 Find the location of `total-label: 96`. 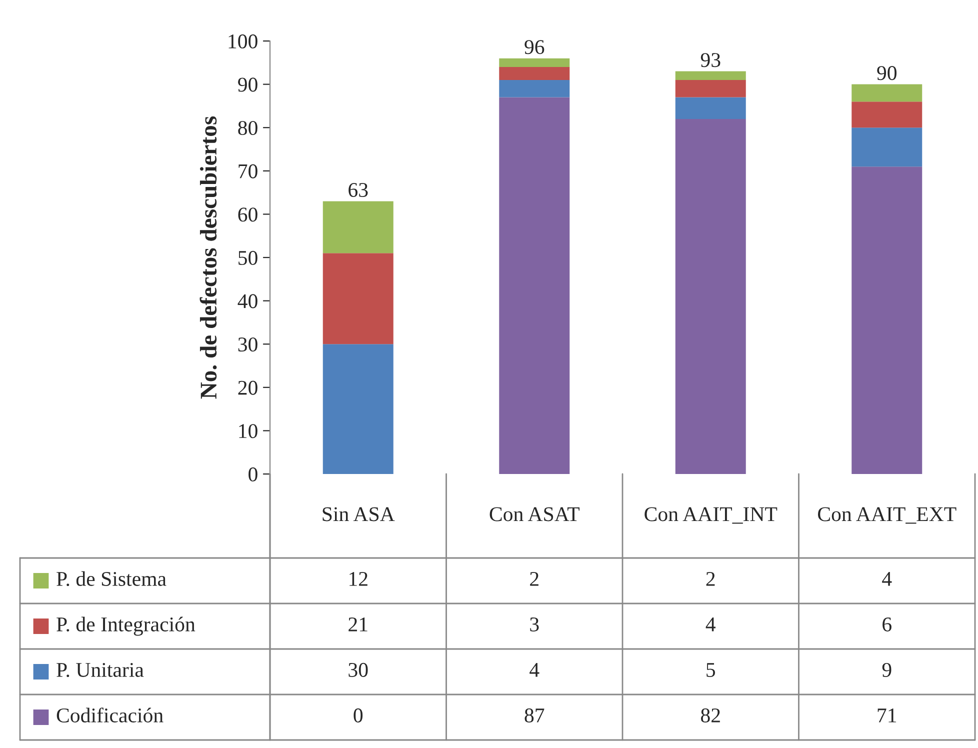

total-label: 96 is located at coordinates (534, 47).